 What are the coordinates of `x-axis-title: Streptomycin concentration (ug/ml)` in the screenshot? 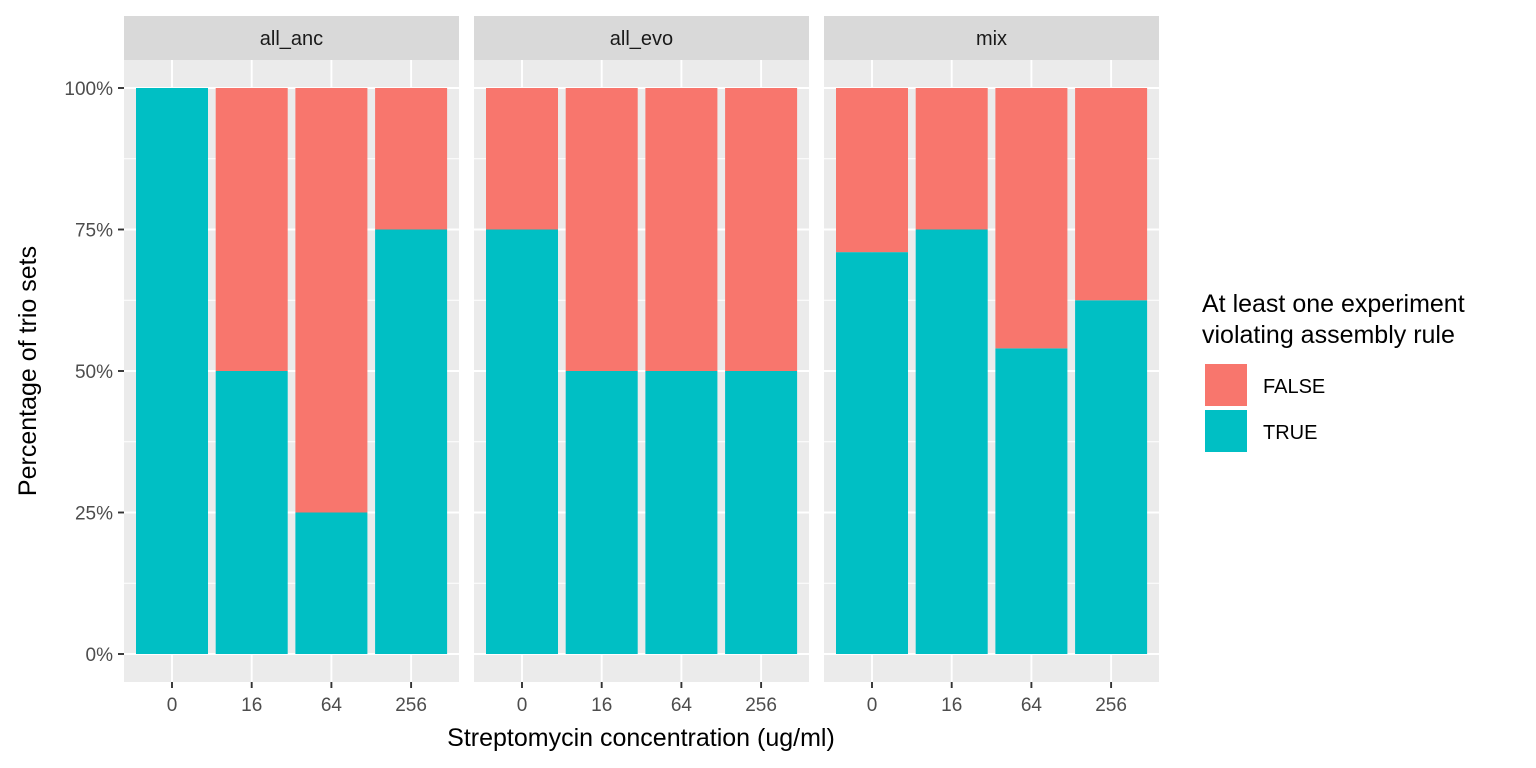 It's located at (641, 738).